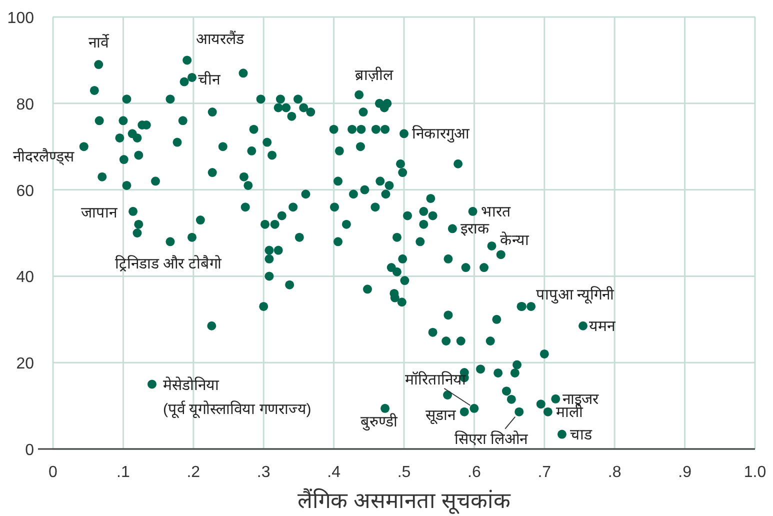 The image size is (773, 516). Describe the element at coordinates (209, 79) in the screenshot. I see `annotation: चीन` at that location.